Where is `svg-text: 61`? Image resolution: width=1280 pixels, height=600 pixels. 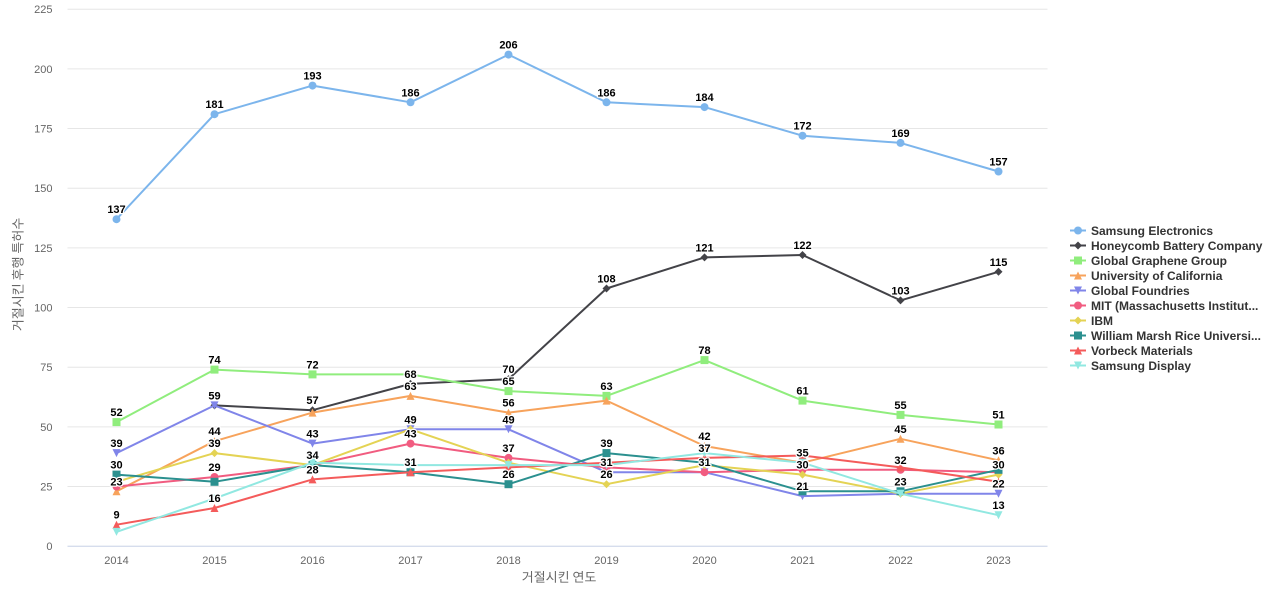
svg-text: 61 is located at coordinates (802, 392).